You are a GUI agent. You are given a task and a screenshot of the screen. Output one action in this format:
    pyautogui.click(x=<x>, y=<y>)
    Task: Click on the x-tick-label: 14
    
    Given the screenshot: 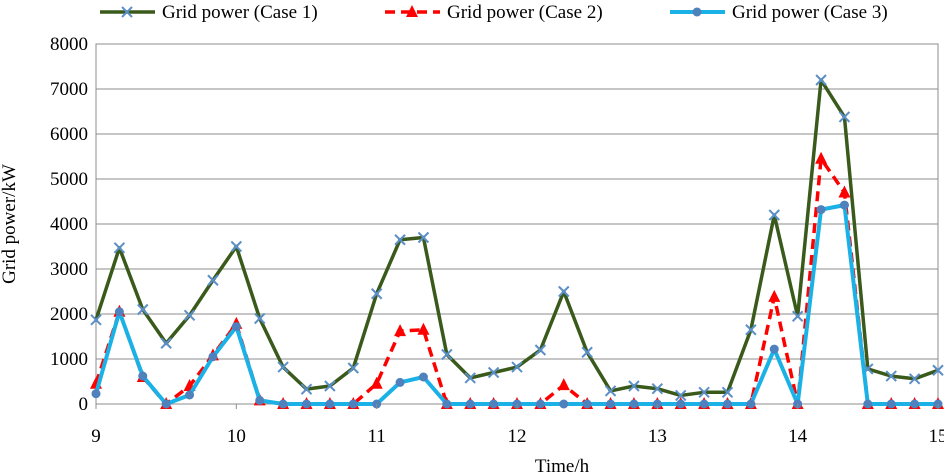 What is the action you would take?
    pyautogui.click(x=798, y=436)
    